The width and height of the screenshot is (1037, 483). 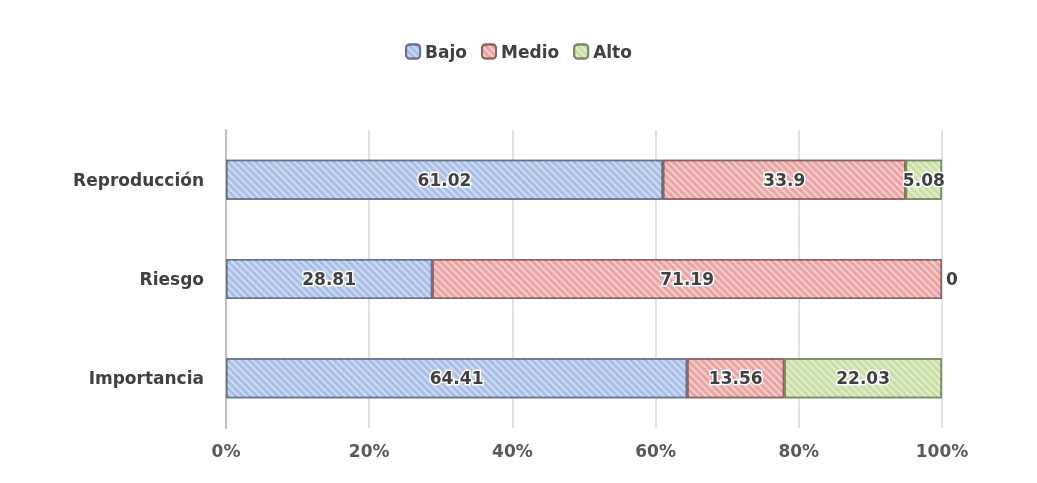 I want to click on x-tick-label: 40%, so click(x=512, y=450).